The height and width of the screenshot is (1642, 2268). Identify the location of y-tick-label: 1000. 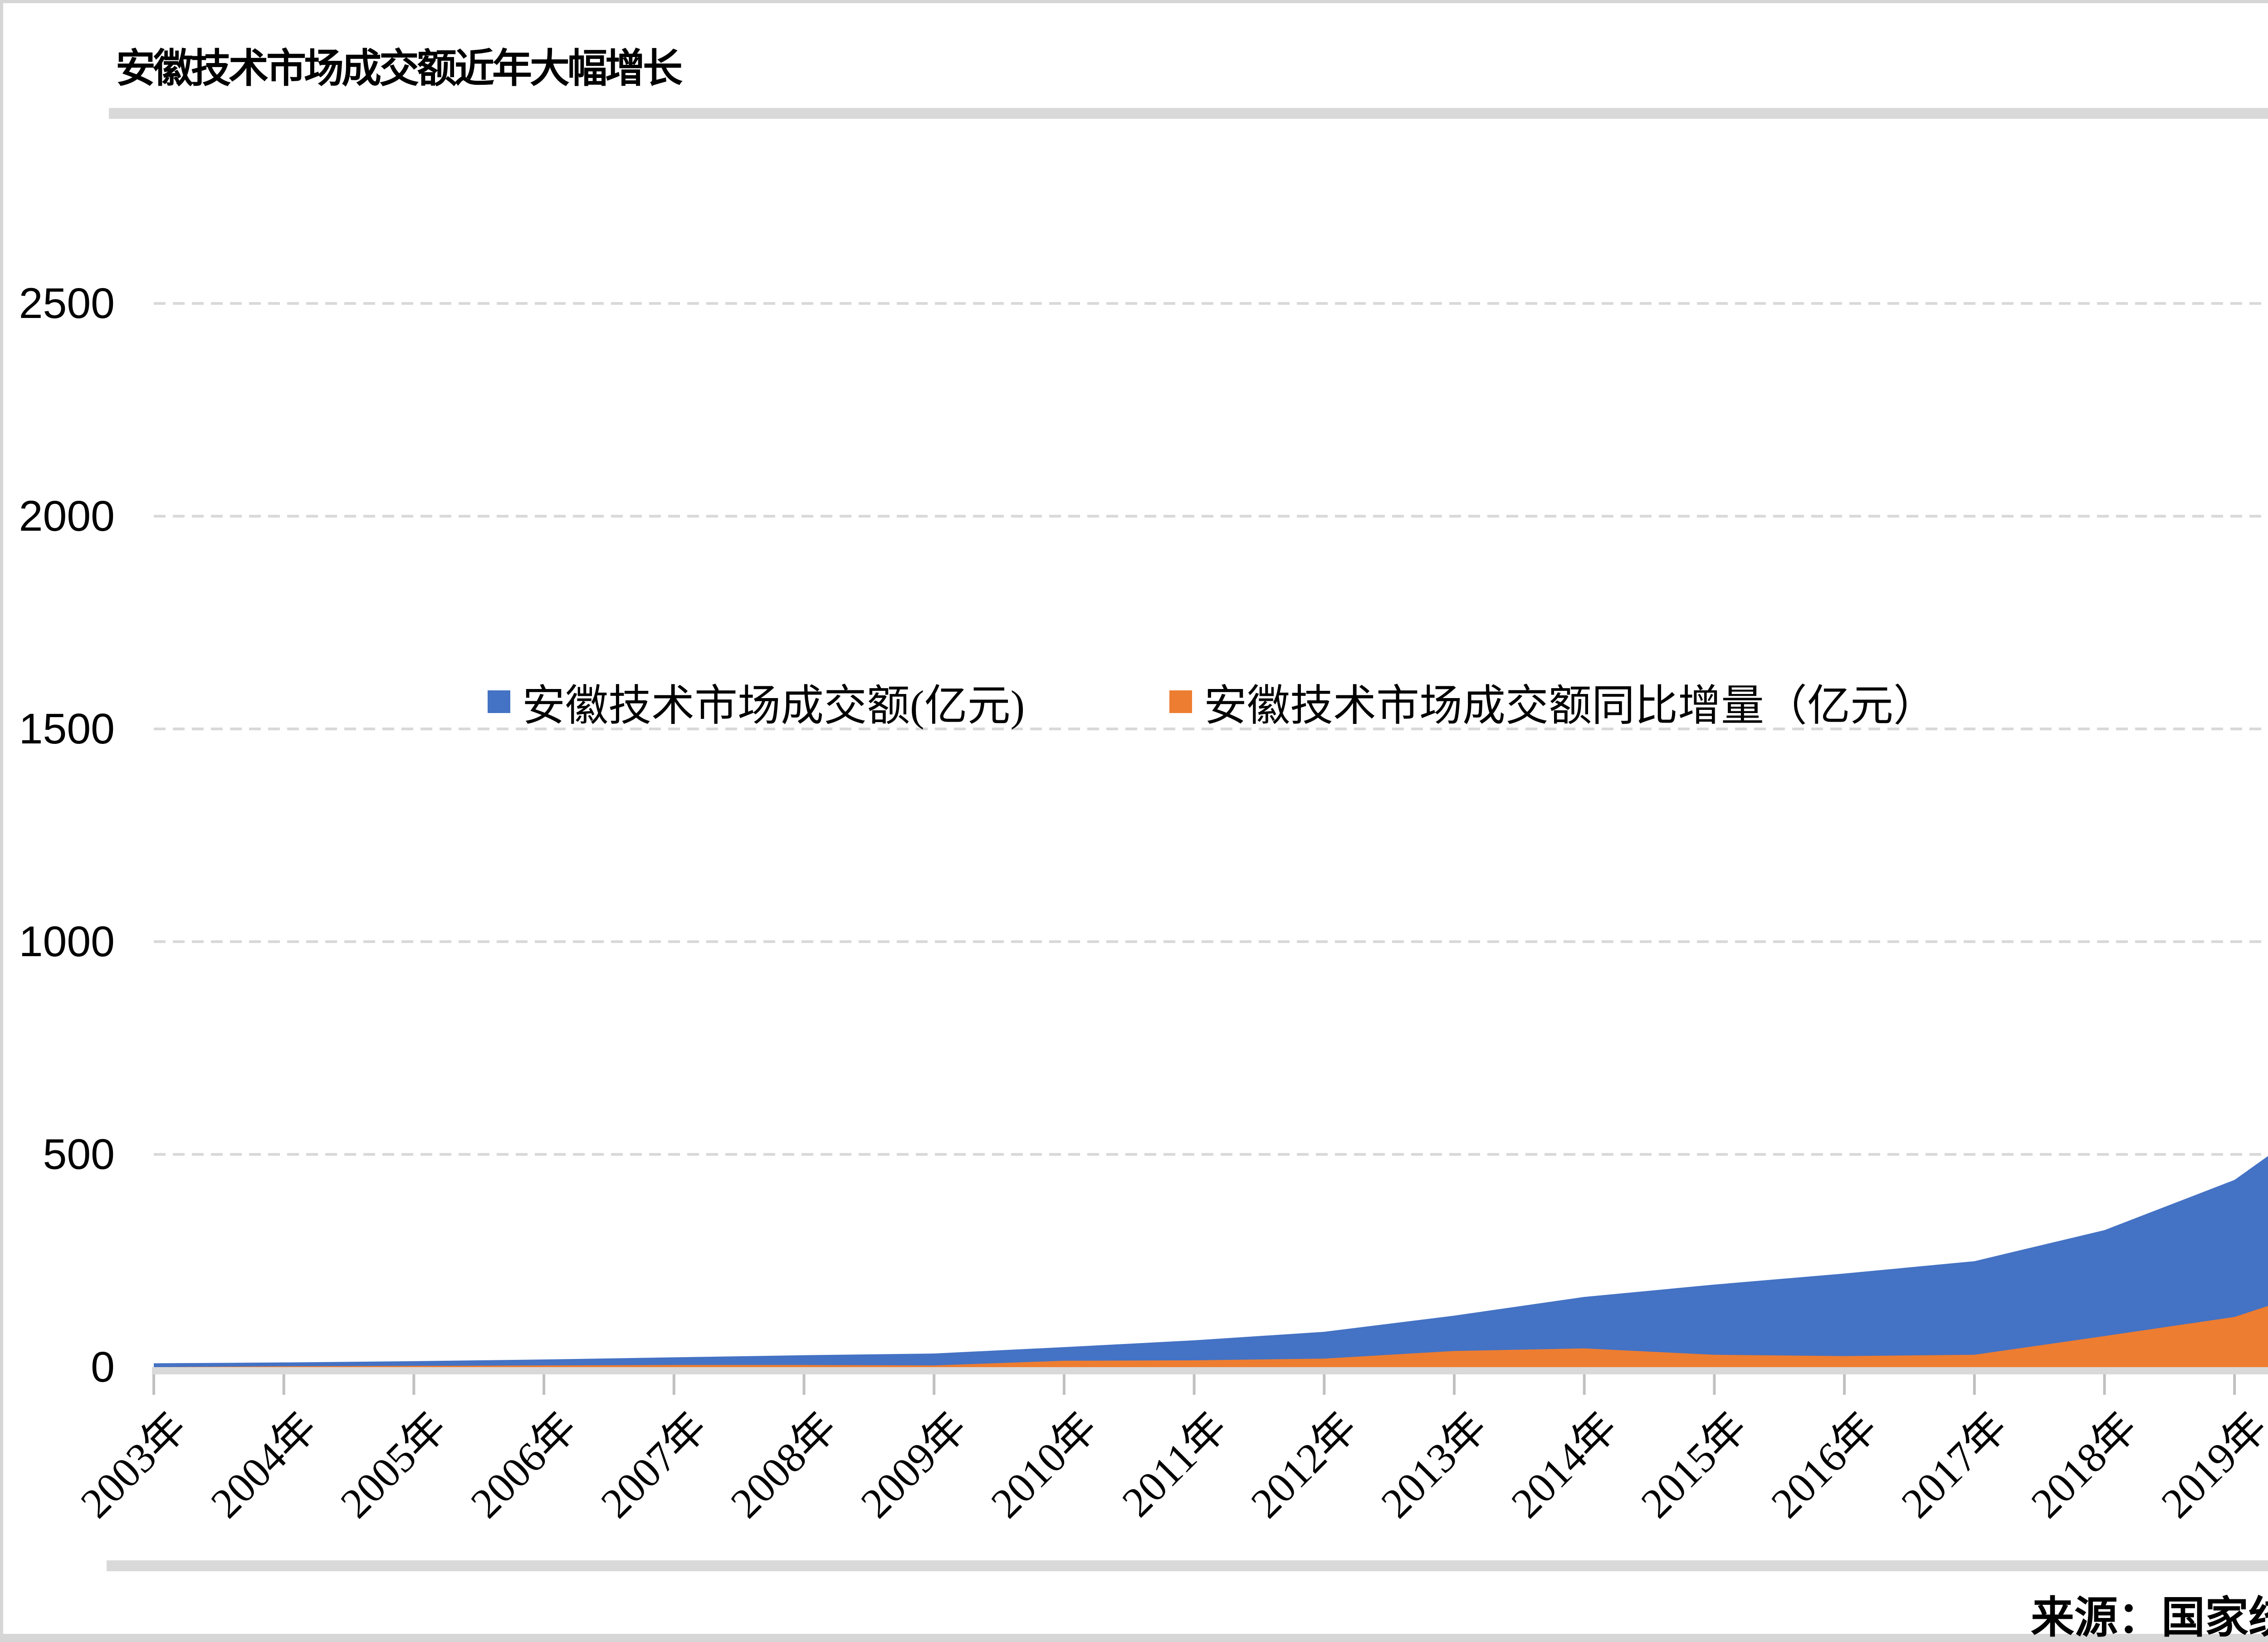
(67, 942).